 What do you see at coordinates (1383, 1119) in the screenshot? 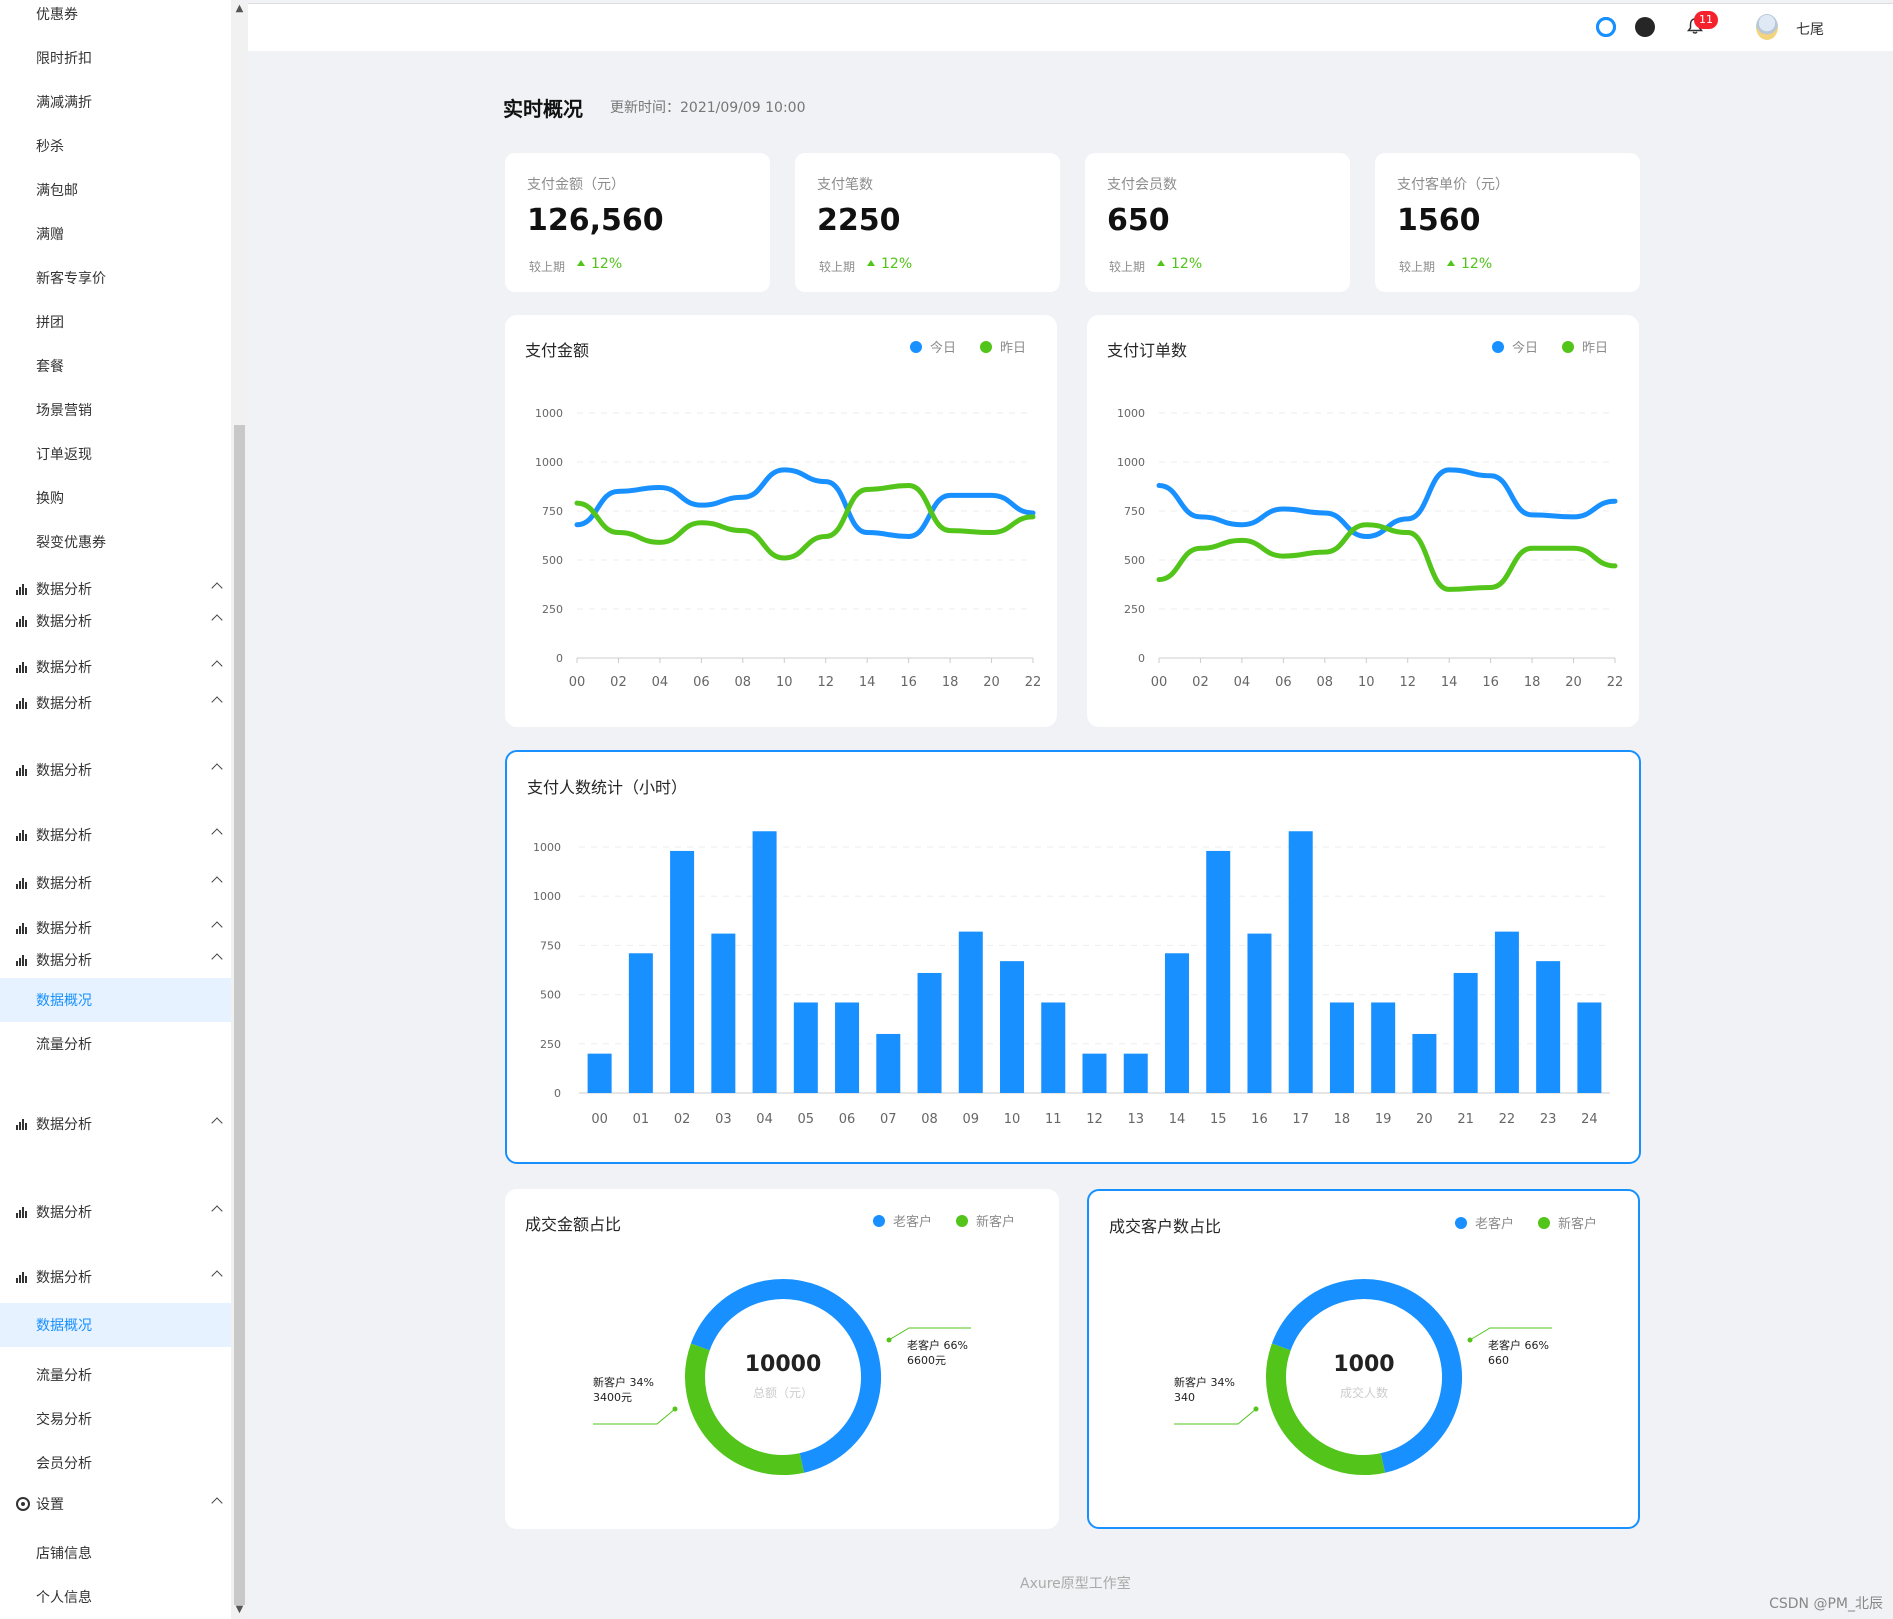
I see `x-tick-label: 19` at bounding box center [1383, 1119].